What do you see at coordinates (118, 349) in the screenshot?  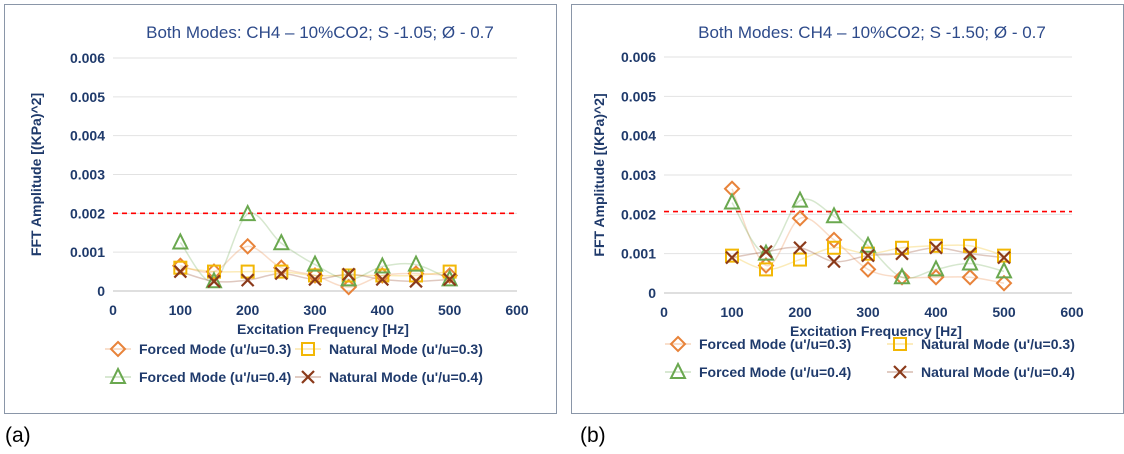 I see `legend-marker-diamond` at bounding box center [118, 349].